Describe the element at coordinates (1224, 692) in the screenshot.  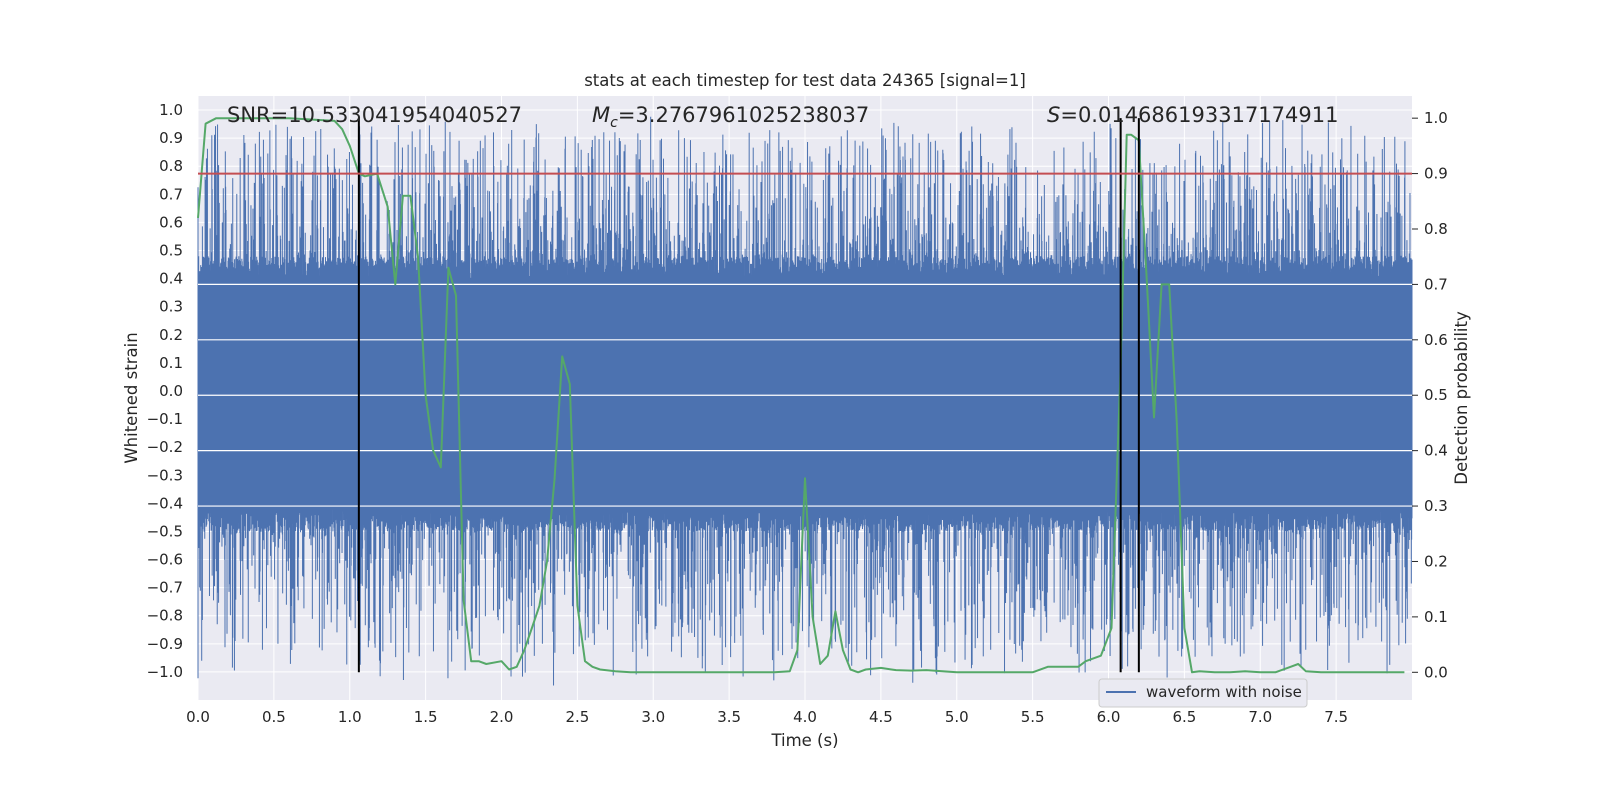
I see `legend-label: waveform with noise` at that location.